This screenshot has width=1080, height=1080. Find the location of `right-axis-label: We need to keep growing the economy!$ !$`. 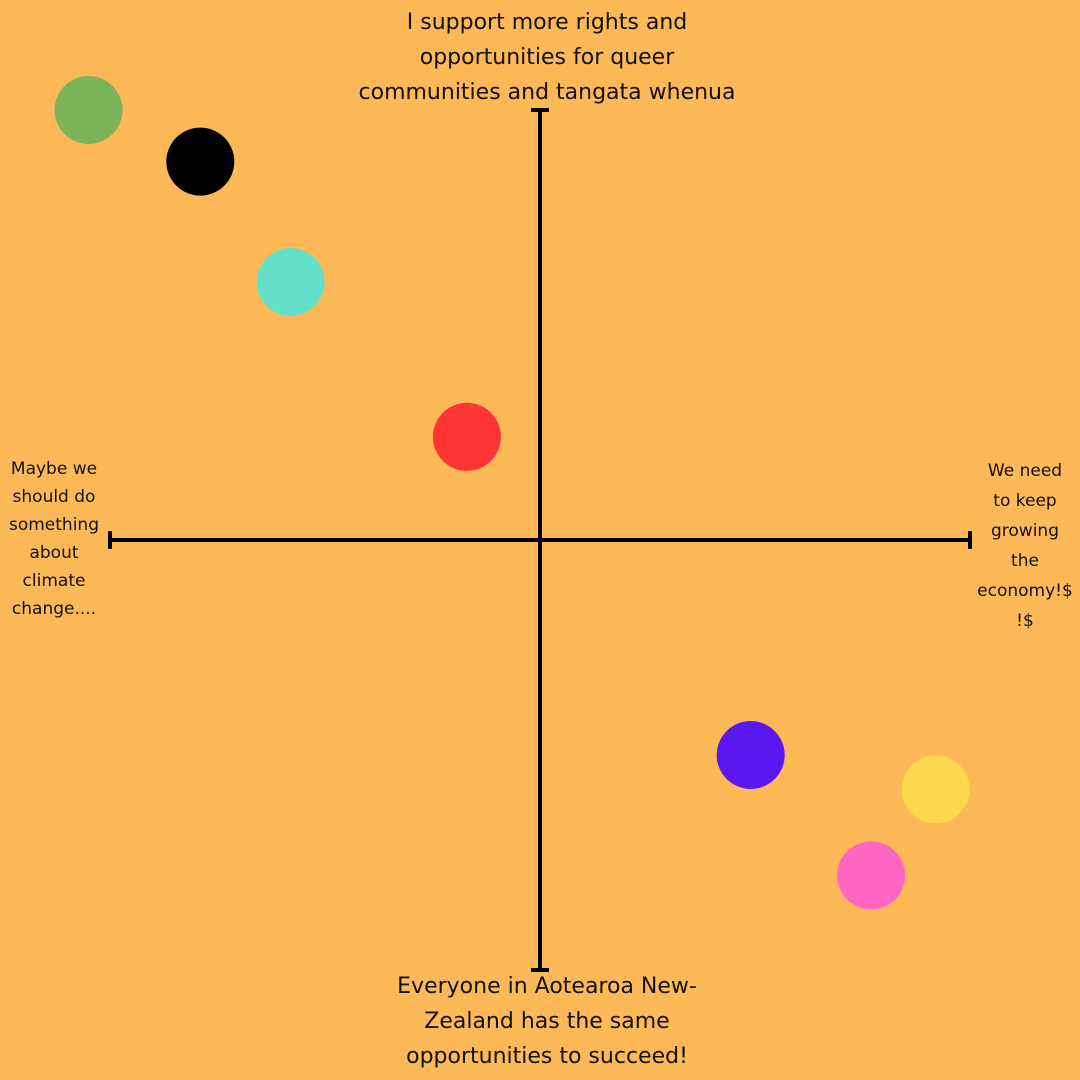

right-axis-label: We need to keep growing the economy!$ !$ is located at coordinates (1025, 546).